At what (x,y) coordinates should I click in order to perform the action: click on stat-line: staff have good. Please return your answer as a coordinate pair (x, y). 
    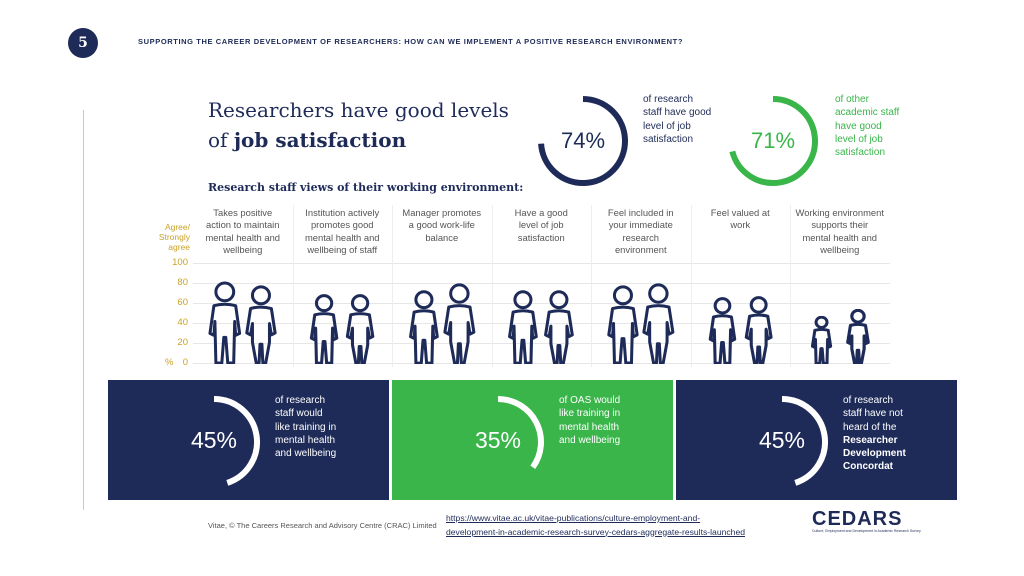
    Looking at the image, I should click on (677, 113).